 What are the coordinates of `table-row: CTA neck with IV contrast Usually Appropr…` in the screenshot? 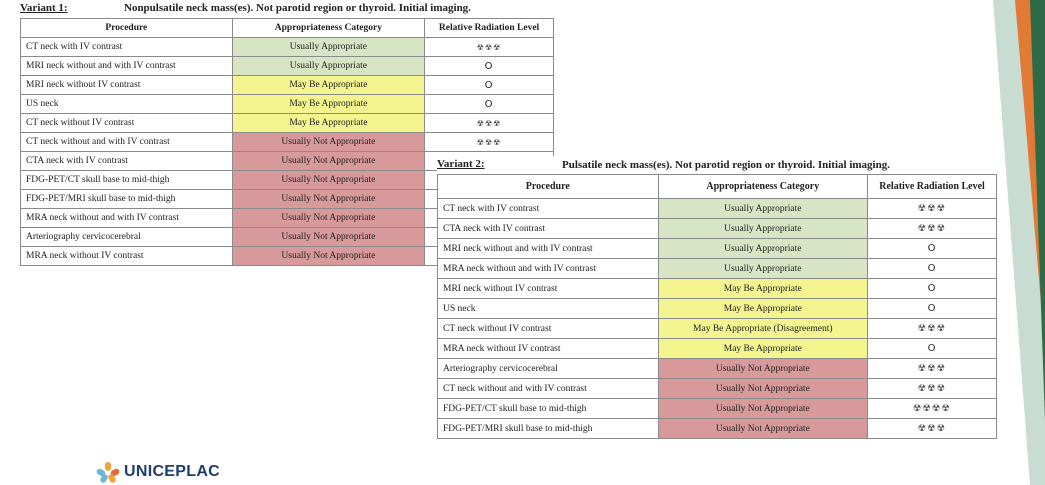 It's located at (717, 228).